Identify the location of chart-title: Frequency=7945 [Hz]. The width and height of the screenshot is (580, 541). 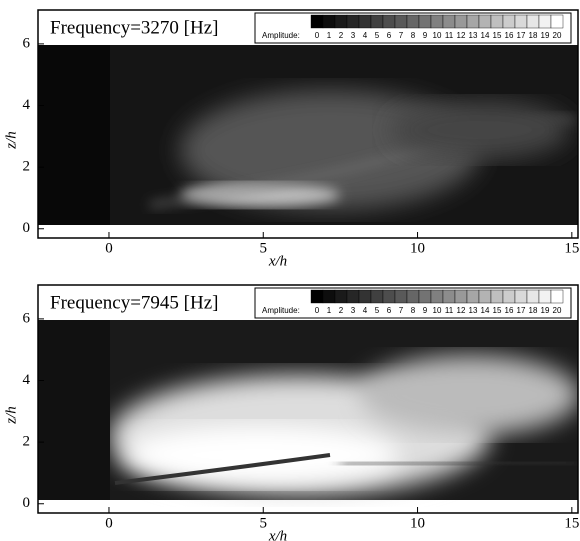
(134, 302).